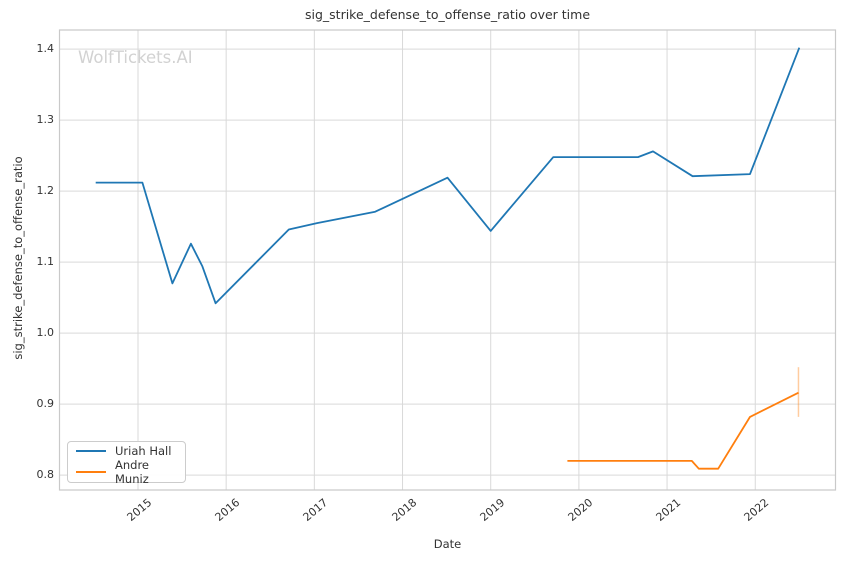 This screenshot has height=561, width=844. What do you see at coordinates (45, 120) in the screenshot?
I see `y-tick-label: 1.3` at bounding box center [45, 120].